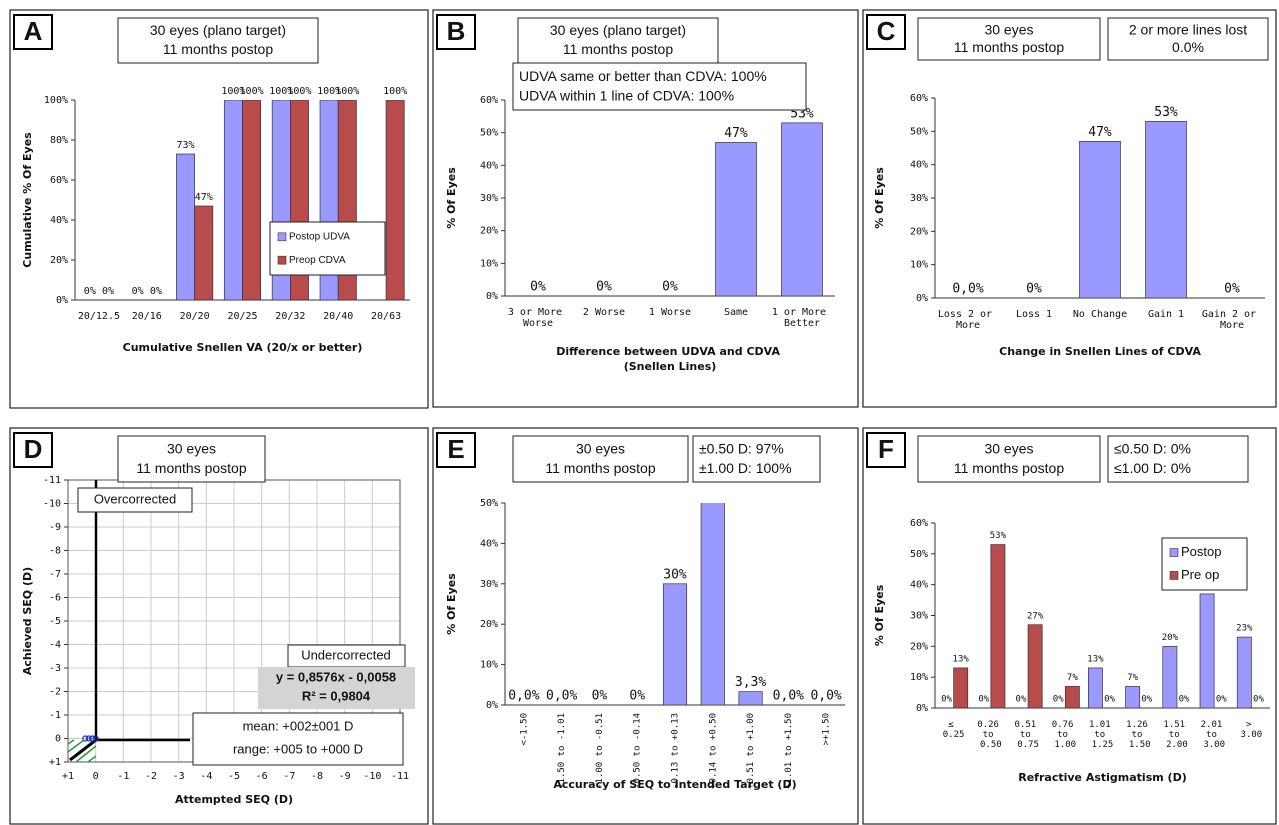  Describe the element at coordinates (55, 527) in the screenshot. I see `y-tick-label: -9` at that location.